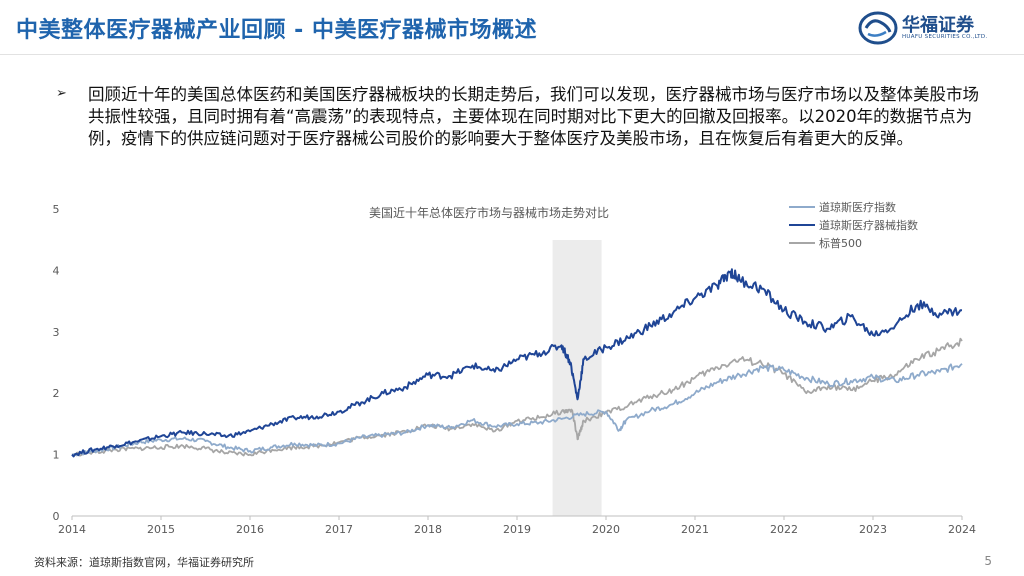 The width and height of the screenshot is (1024, 576). Describe the element at coordinates (962, 529) in the screenshot. I see `x-tick-label: 2024` at that location.